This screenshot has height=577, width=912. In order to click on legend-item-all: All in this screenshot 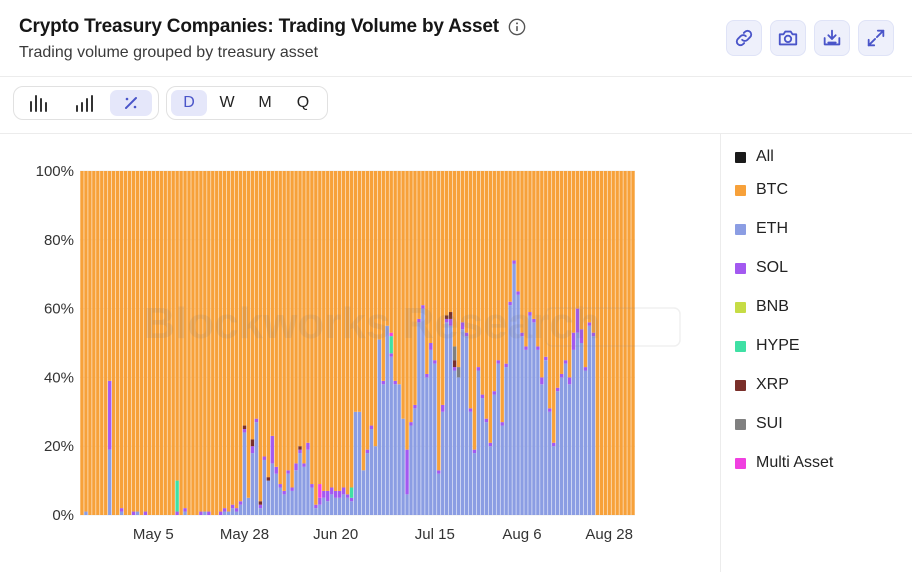, I will do `click(754, 157)`.